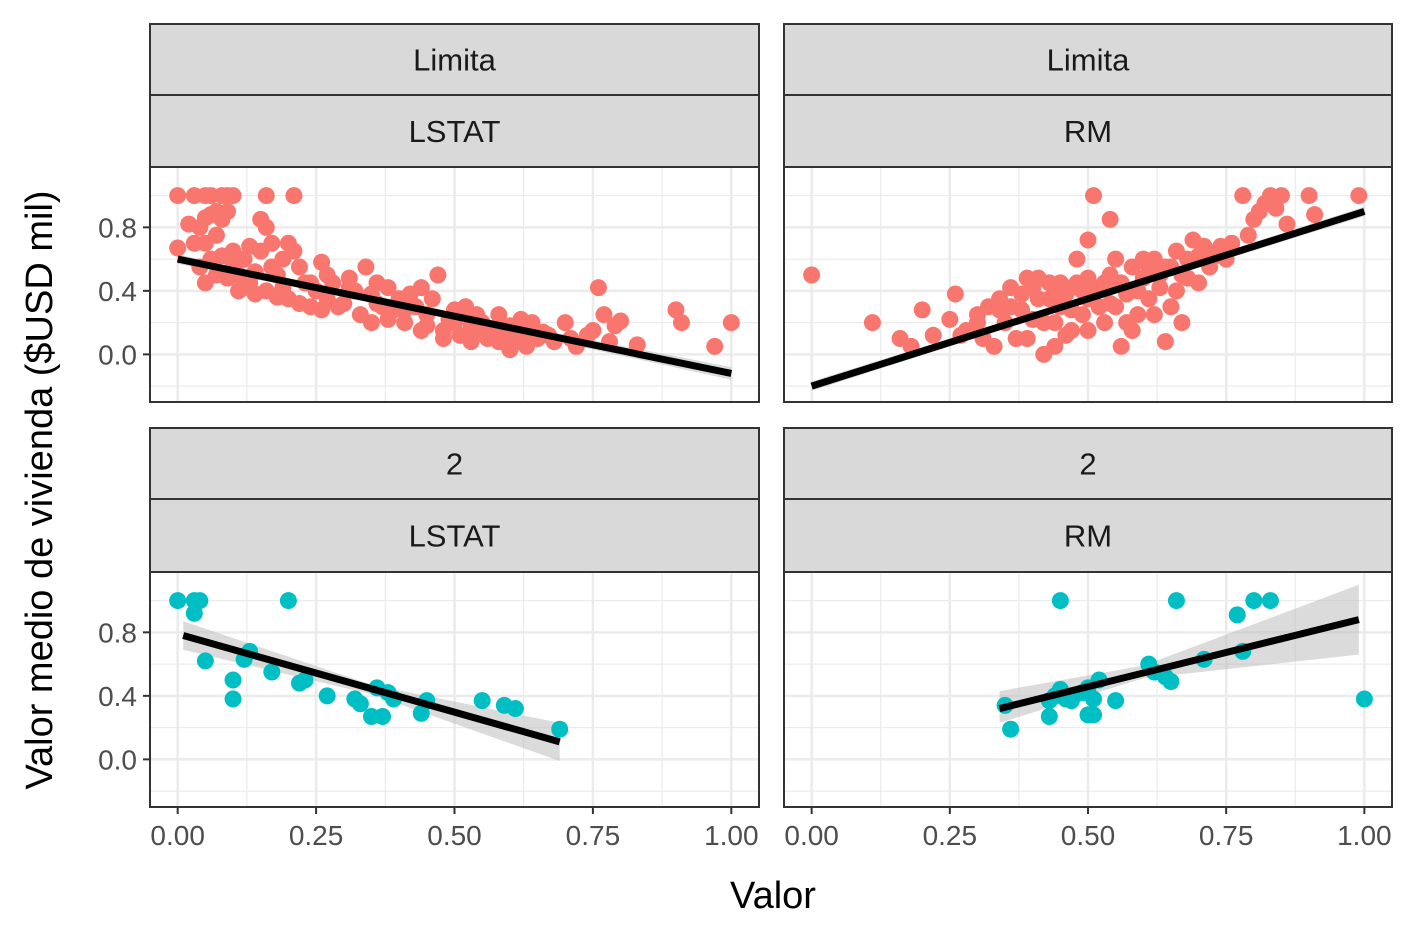 Image resolution: width=1417 pixels, height=944 pixels. I want to click on x-tick-label: 0.75, so click(1226, 835).